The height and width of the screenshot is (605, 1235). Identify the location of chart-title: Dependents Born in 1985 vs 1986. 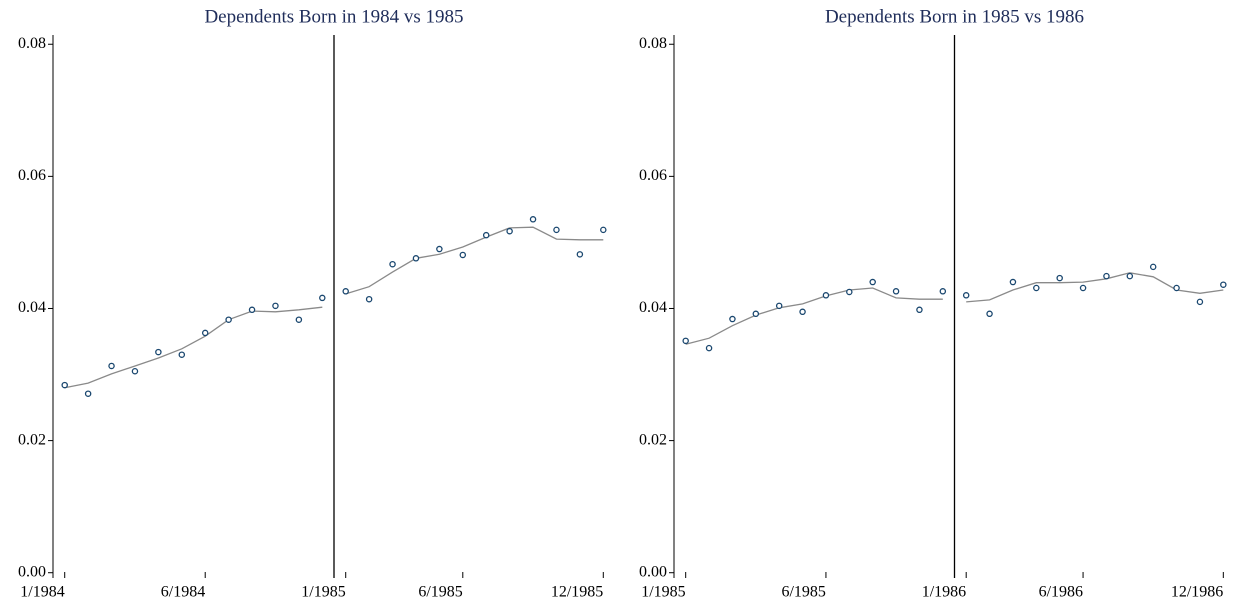
(954, 16).